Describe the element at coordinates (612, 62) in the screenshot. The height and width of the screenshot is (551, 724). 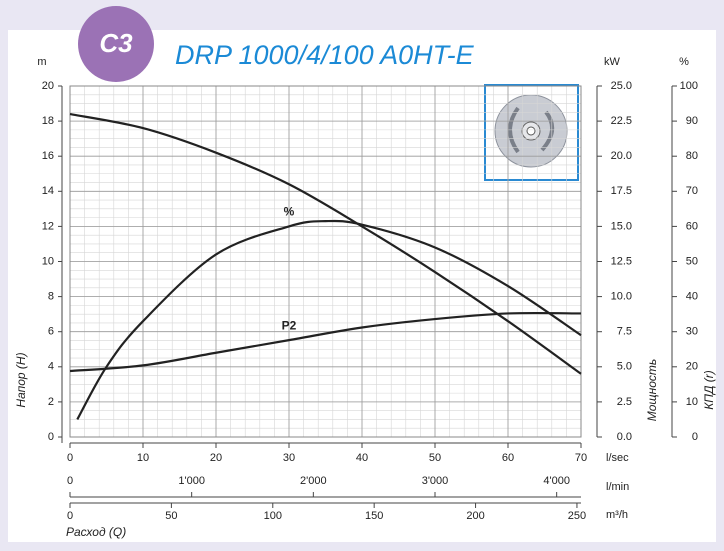
I see `y2-unit: kW` at that location.